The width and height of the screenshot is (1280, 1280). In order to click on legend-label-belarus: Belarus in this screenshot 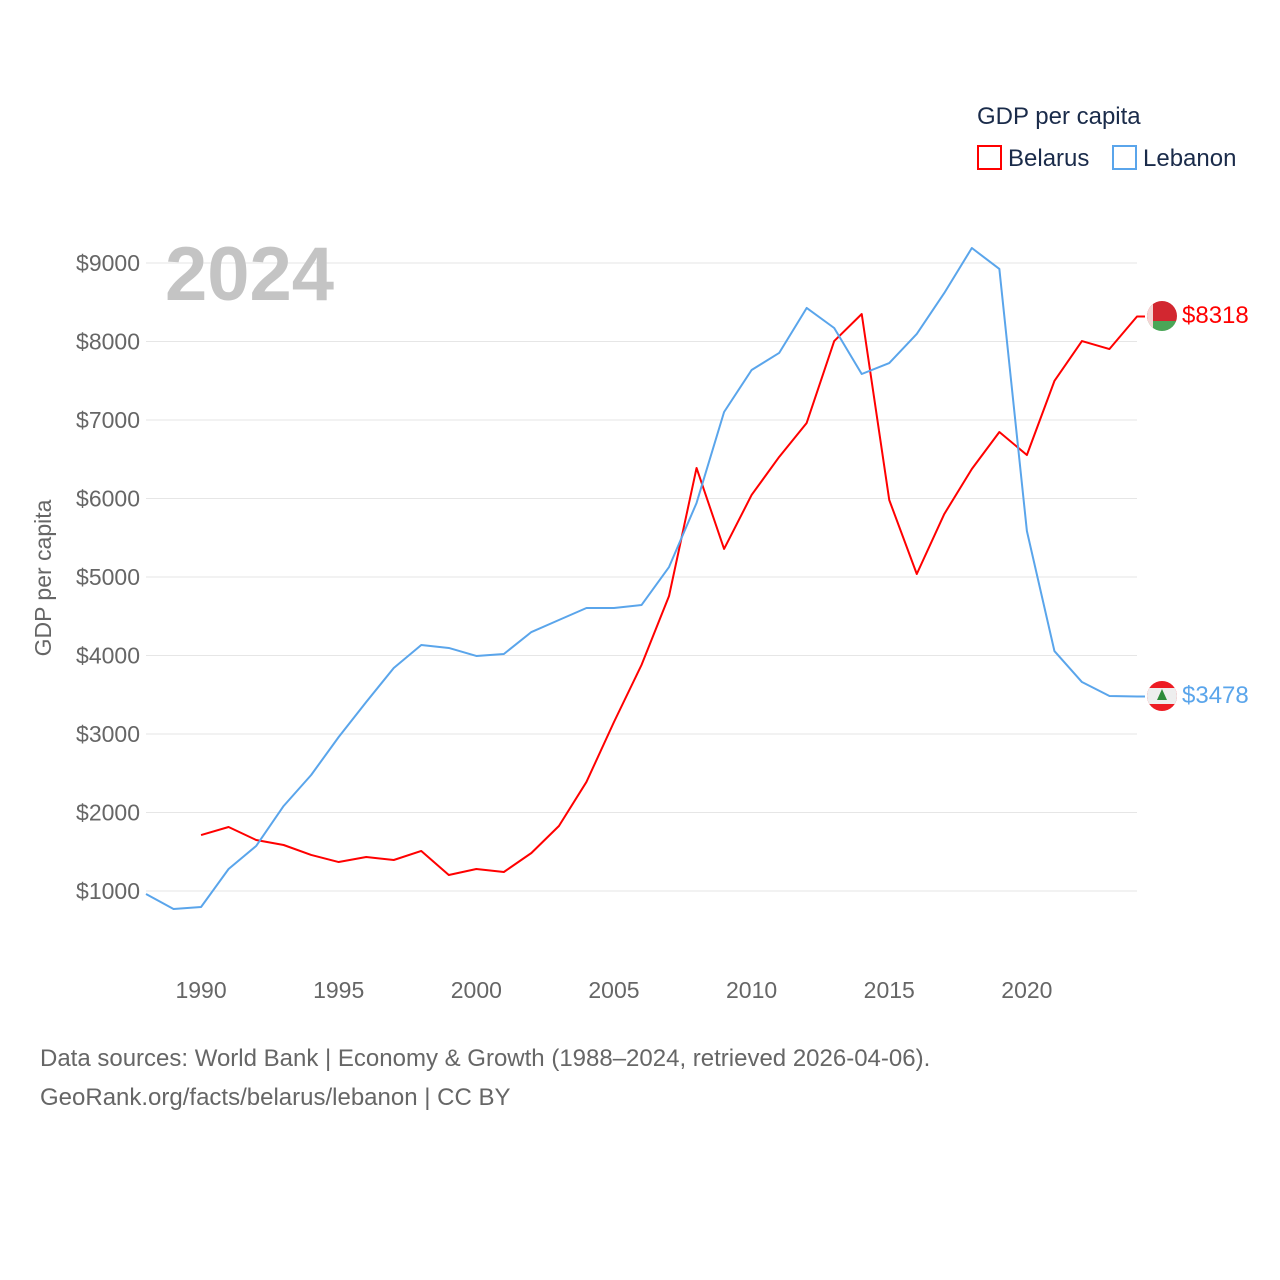, I will do `click(1048, 158)`.